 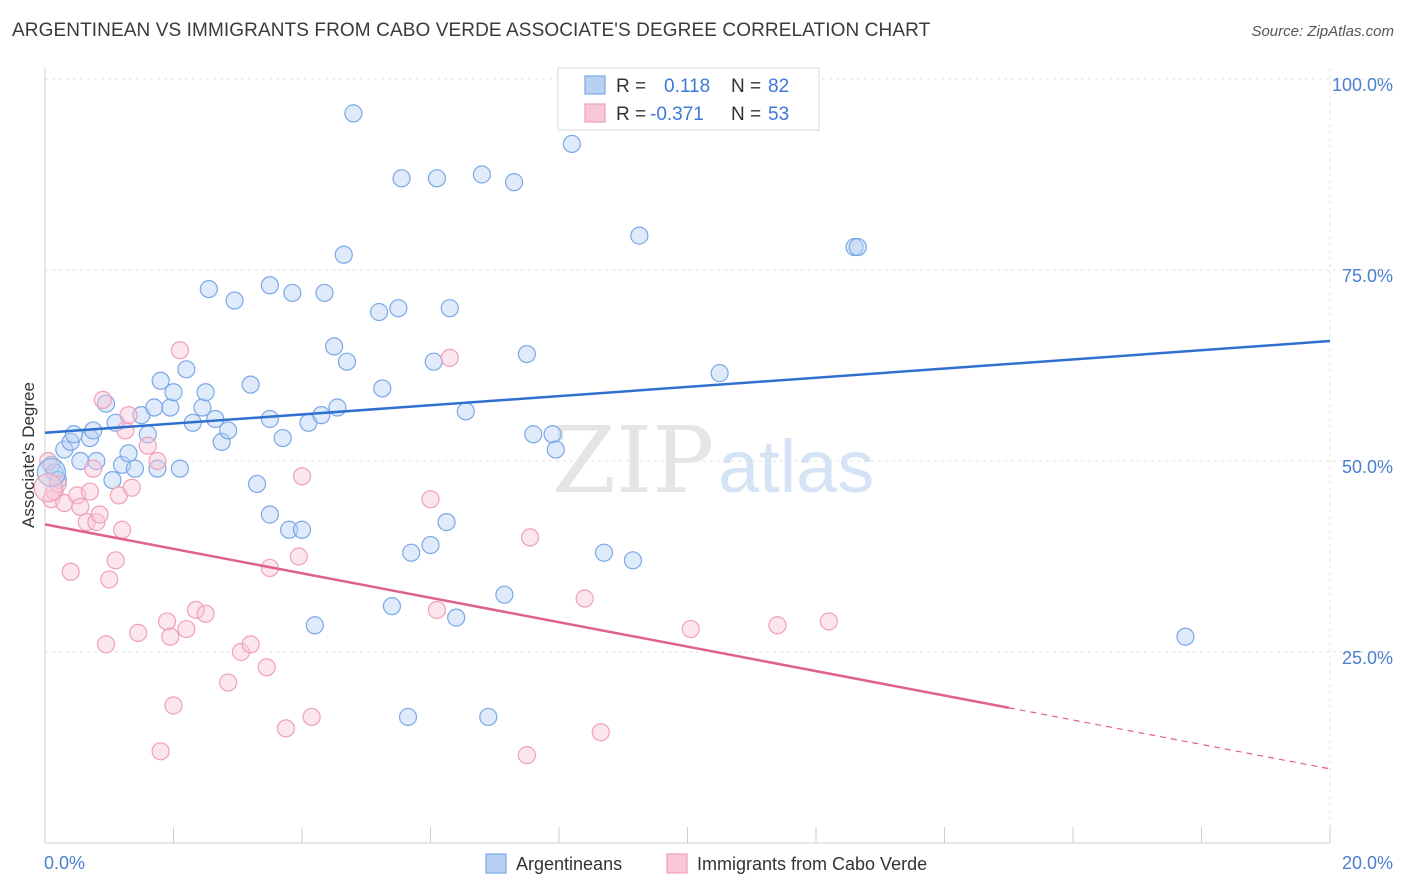 What do you see at coordinates (677, 114) in the screenshot?
I see `stats-r-value-2: -0.371` at bounding box center [677, 114].